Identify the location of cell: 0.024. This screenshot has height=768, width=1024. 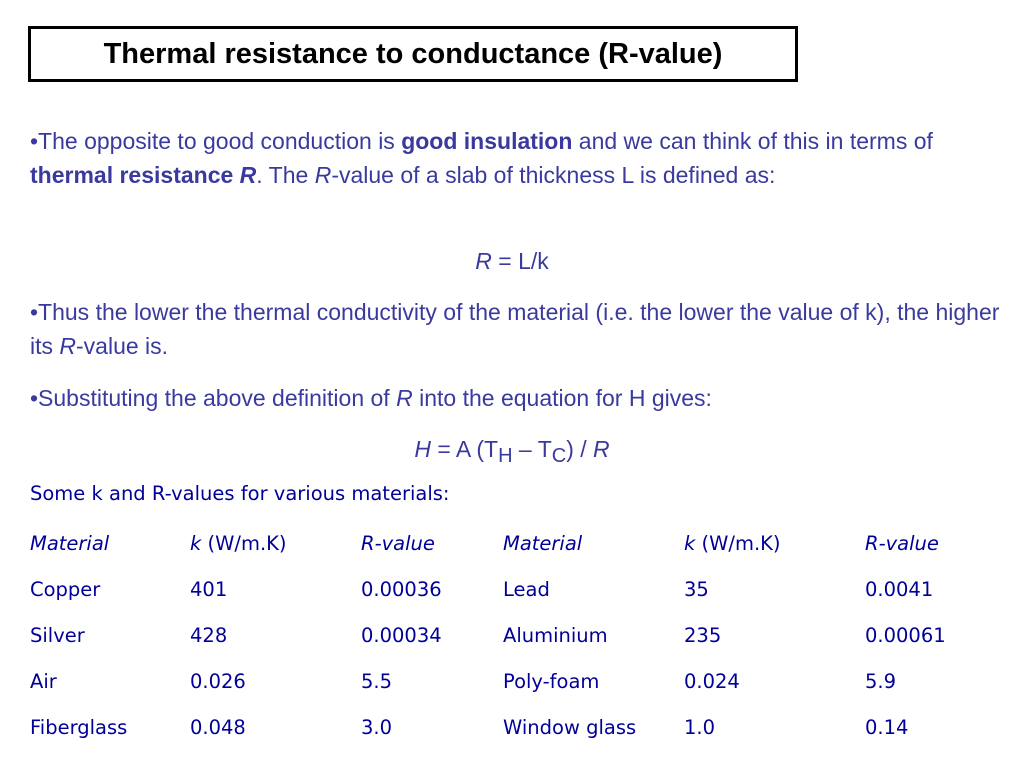
(712, 681).